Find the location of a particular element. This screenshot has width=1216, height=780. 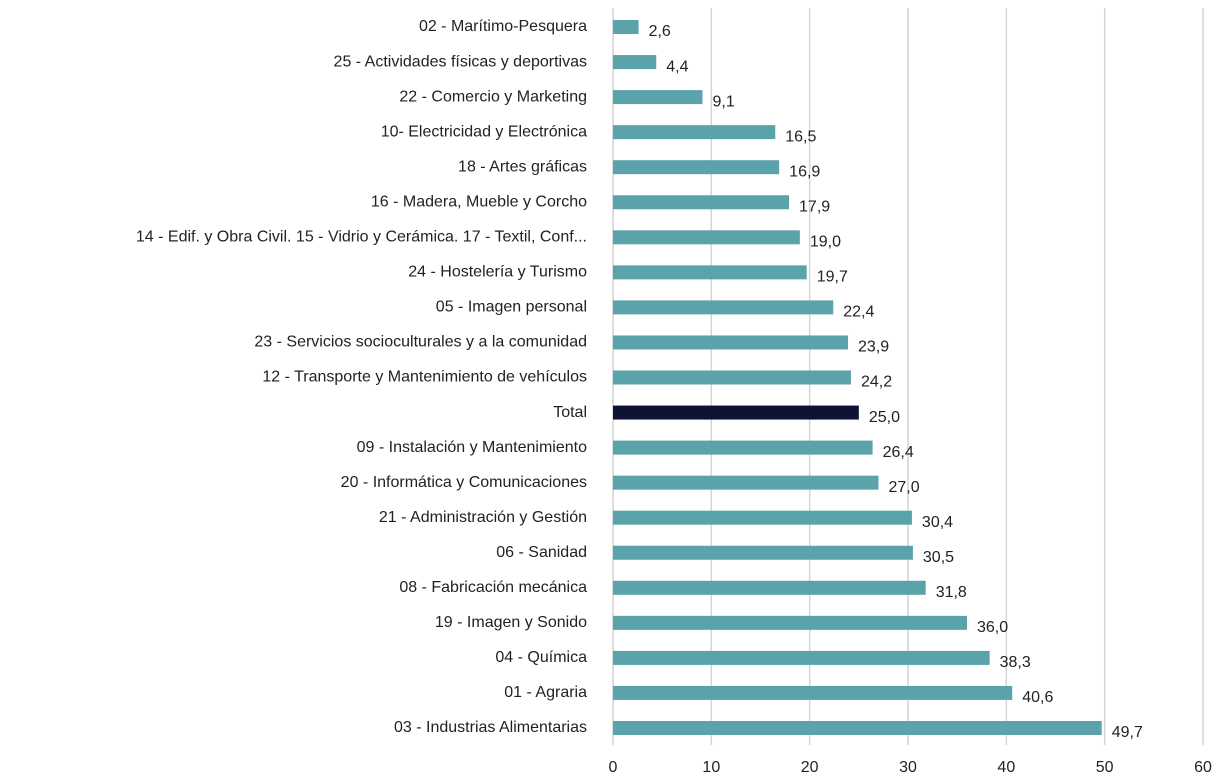

data-label: 26,4 is located at coordinates (898, 452).